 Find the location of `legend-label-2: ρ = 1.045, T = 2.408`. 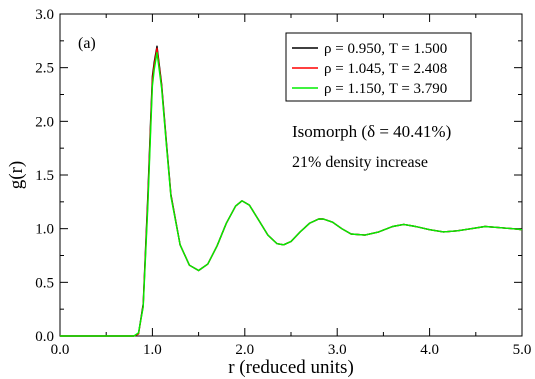

legend-label-2: ρ = 1.045, T = 2.408 is located at coordinates (385, 69).